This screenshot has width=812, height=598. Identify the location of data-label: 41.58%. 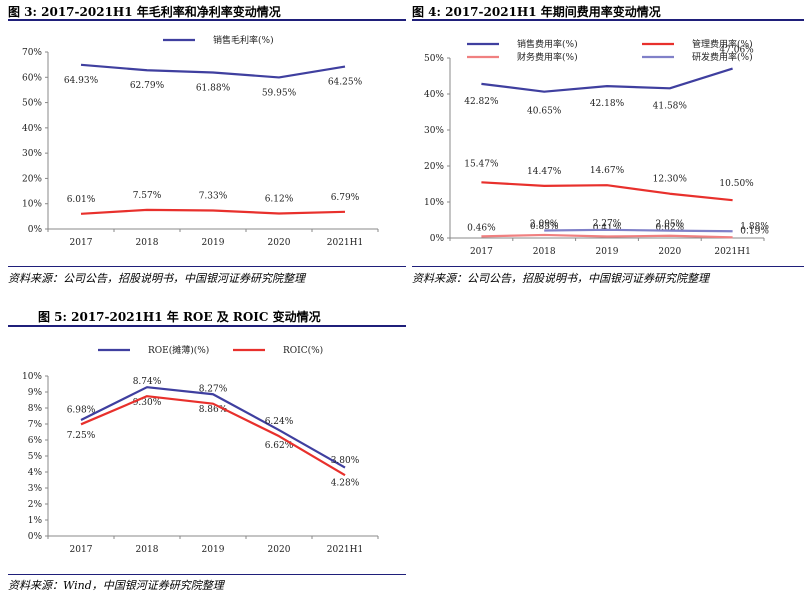
(670, 106).